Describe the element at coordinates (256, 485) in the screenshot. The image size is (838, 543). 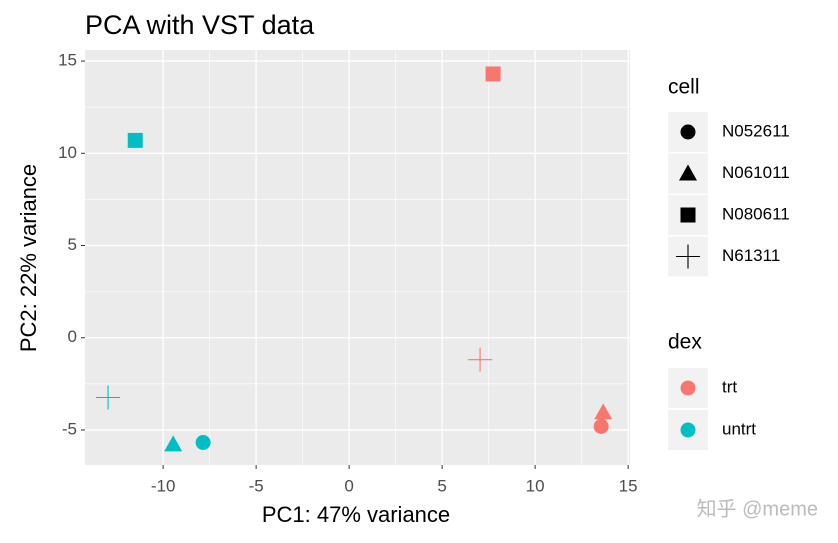
I see `x-tick-label: -5` at that location.